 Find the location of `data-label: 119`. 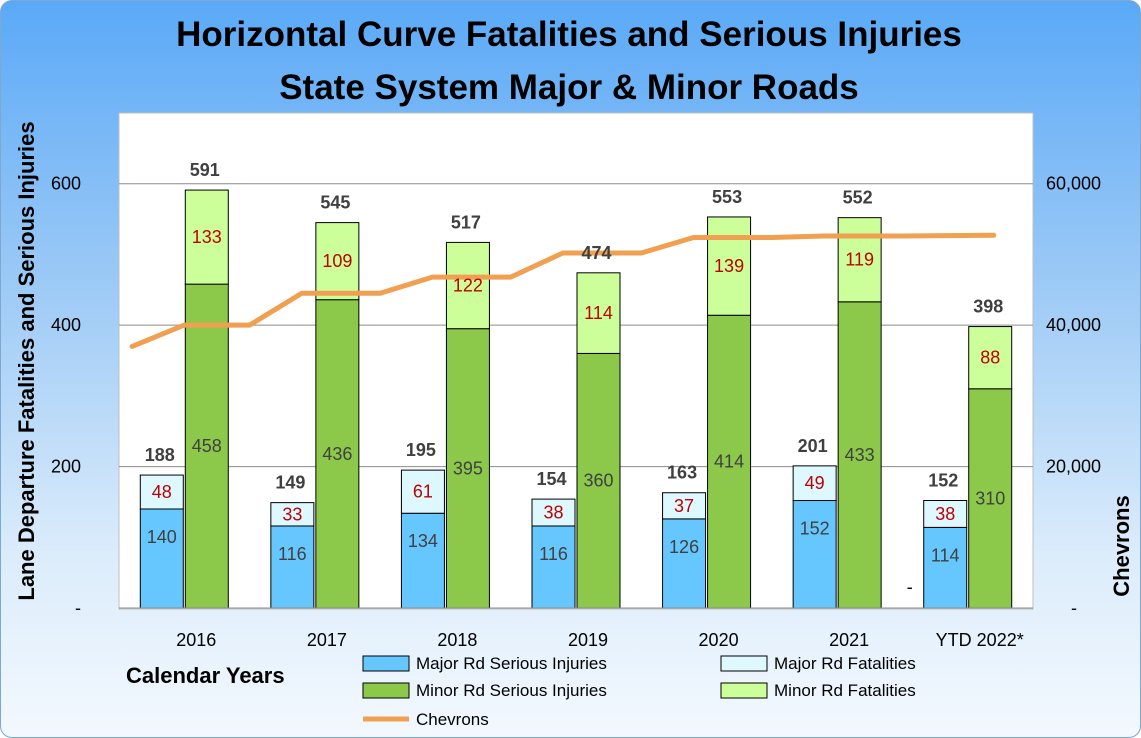

data-label: 119 is located at coordinates (859, 260).